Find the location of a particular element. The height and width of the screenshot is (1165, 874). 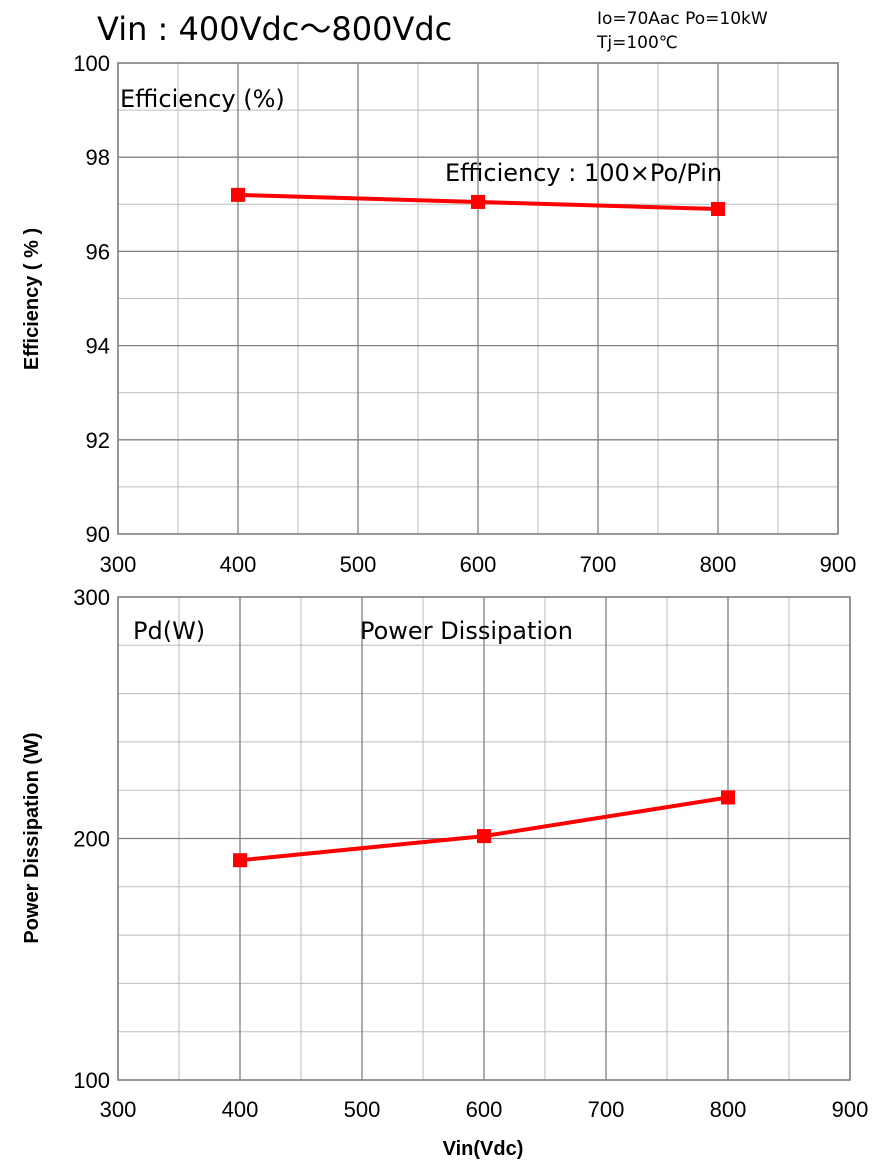

y-axis-title: Power Dissipation (W) is located at coordinates (32, 837).